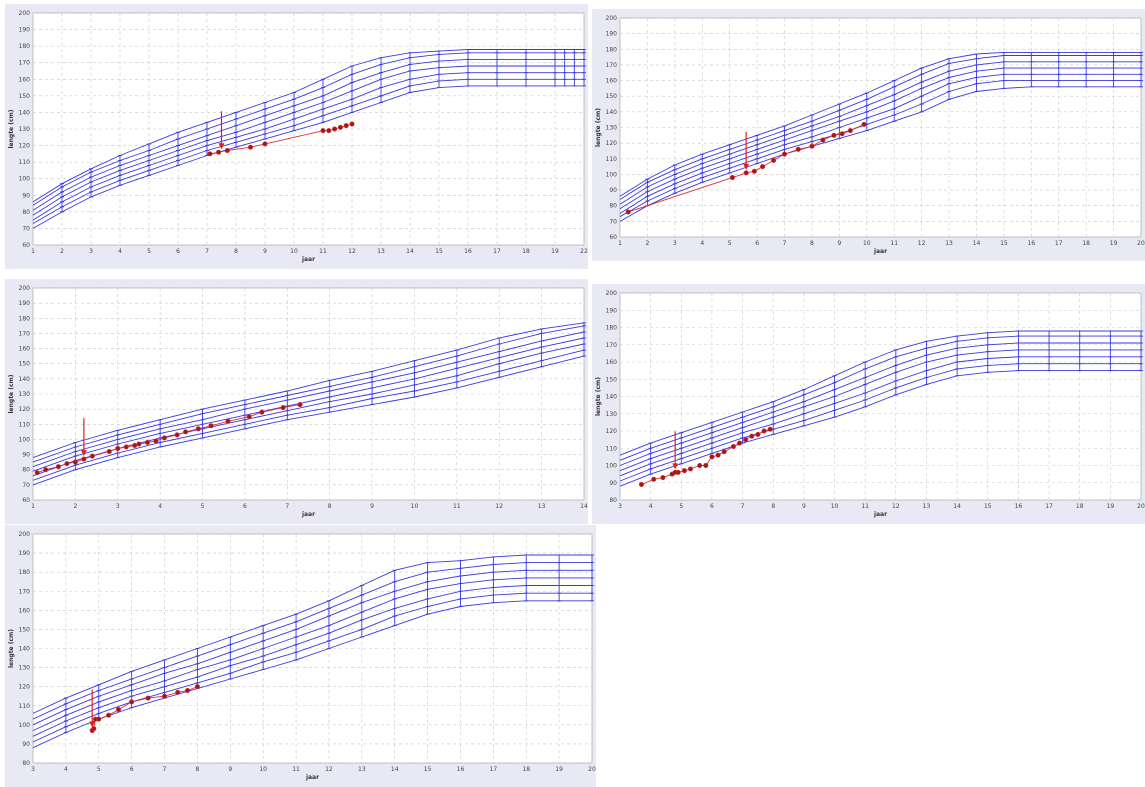  I want to click on x-tick-label: 18, so click(1080, 506).